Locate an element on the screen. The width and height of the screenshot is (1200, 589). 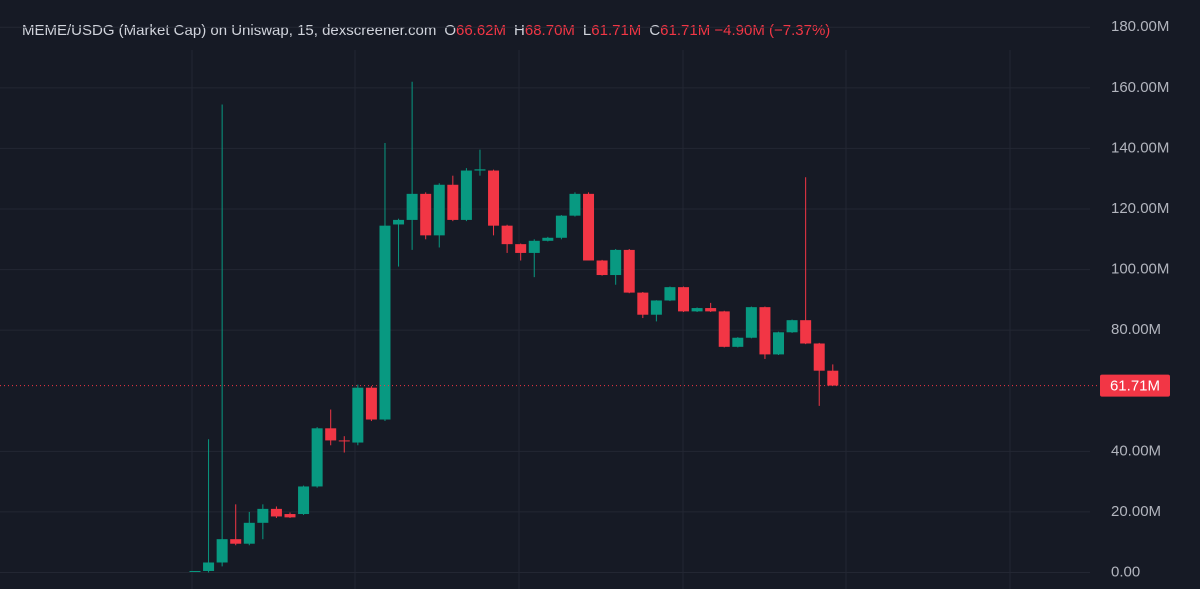
y-tick-label: 180.00M is located at coordinates (1140, 26).